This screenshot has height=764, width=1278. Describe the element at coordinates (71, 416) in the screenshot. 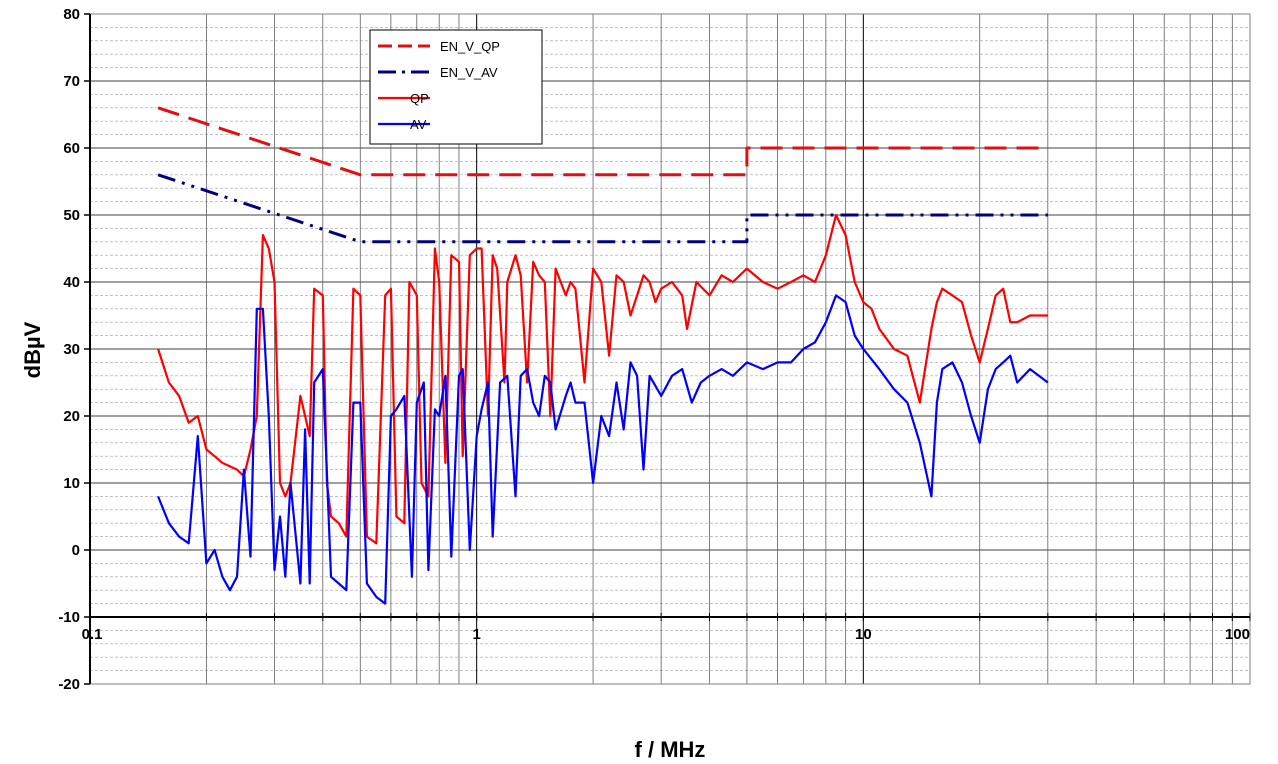

I see `y-tick-label: 20` at that location.